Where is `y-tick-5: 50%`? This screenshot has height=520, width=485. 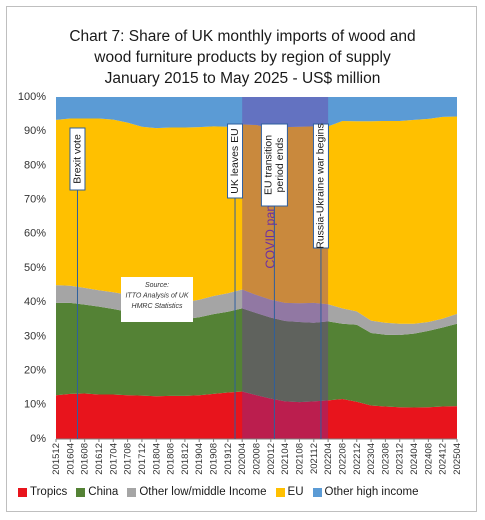 y-tick-5: 50% is located at coordinates (35, 268).